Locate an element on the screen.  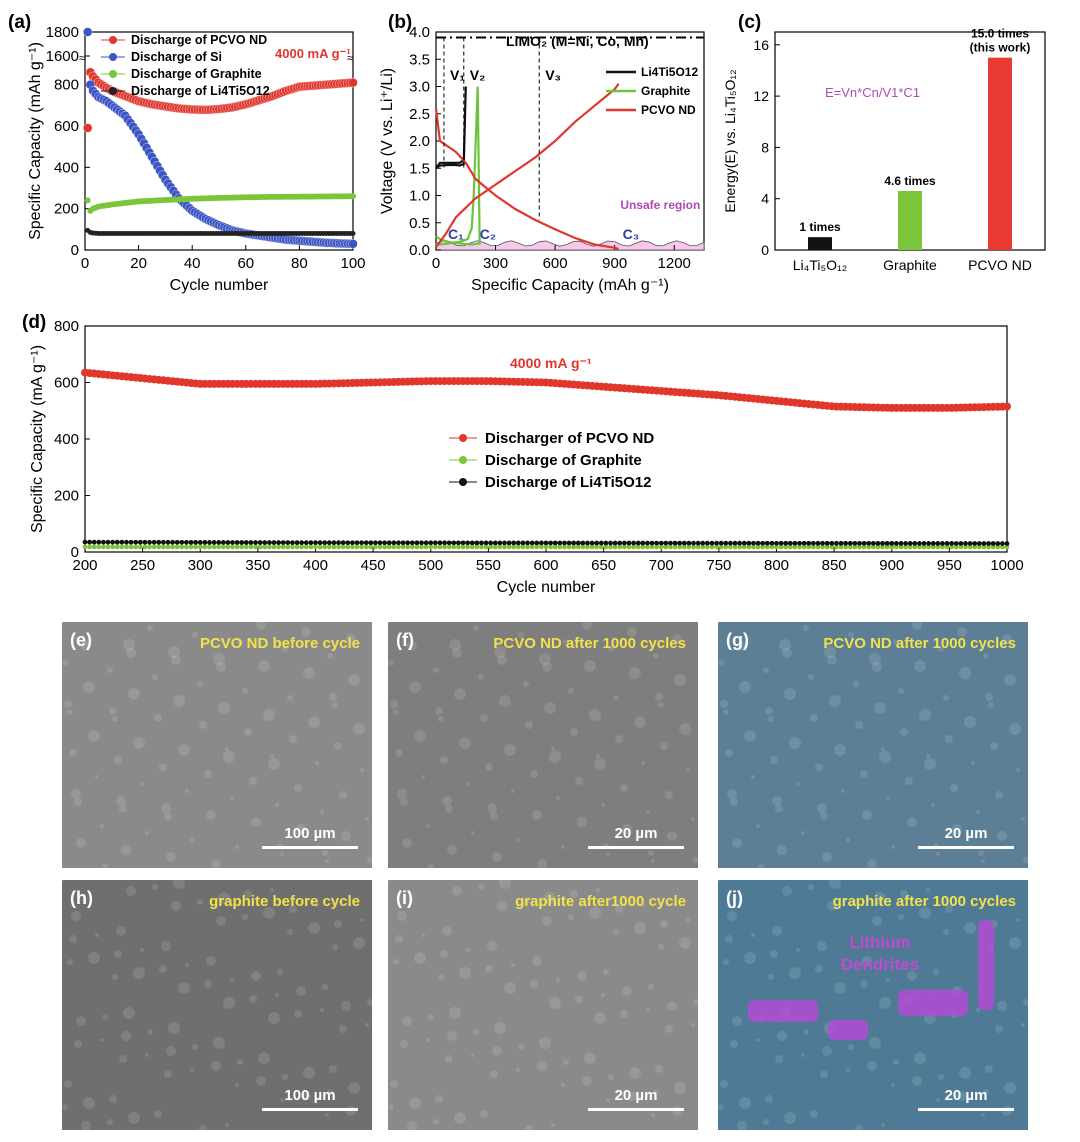
micrograph-i: (i) graphite after1000 cycle 20 µm is located at coordinates (542, 1005).